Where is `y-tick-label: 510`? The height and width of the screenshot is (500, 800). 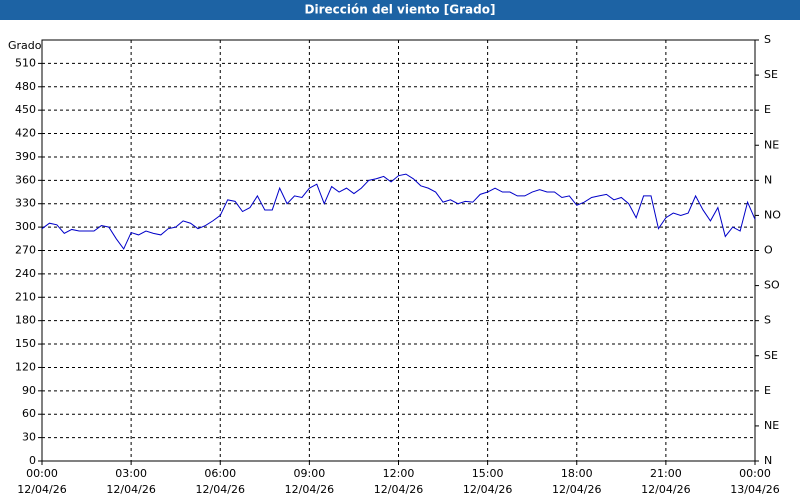 y-tick-label: 510 is located at coordinates (25, 62).